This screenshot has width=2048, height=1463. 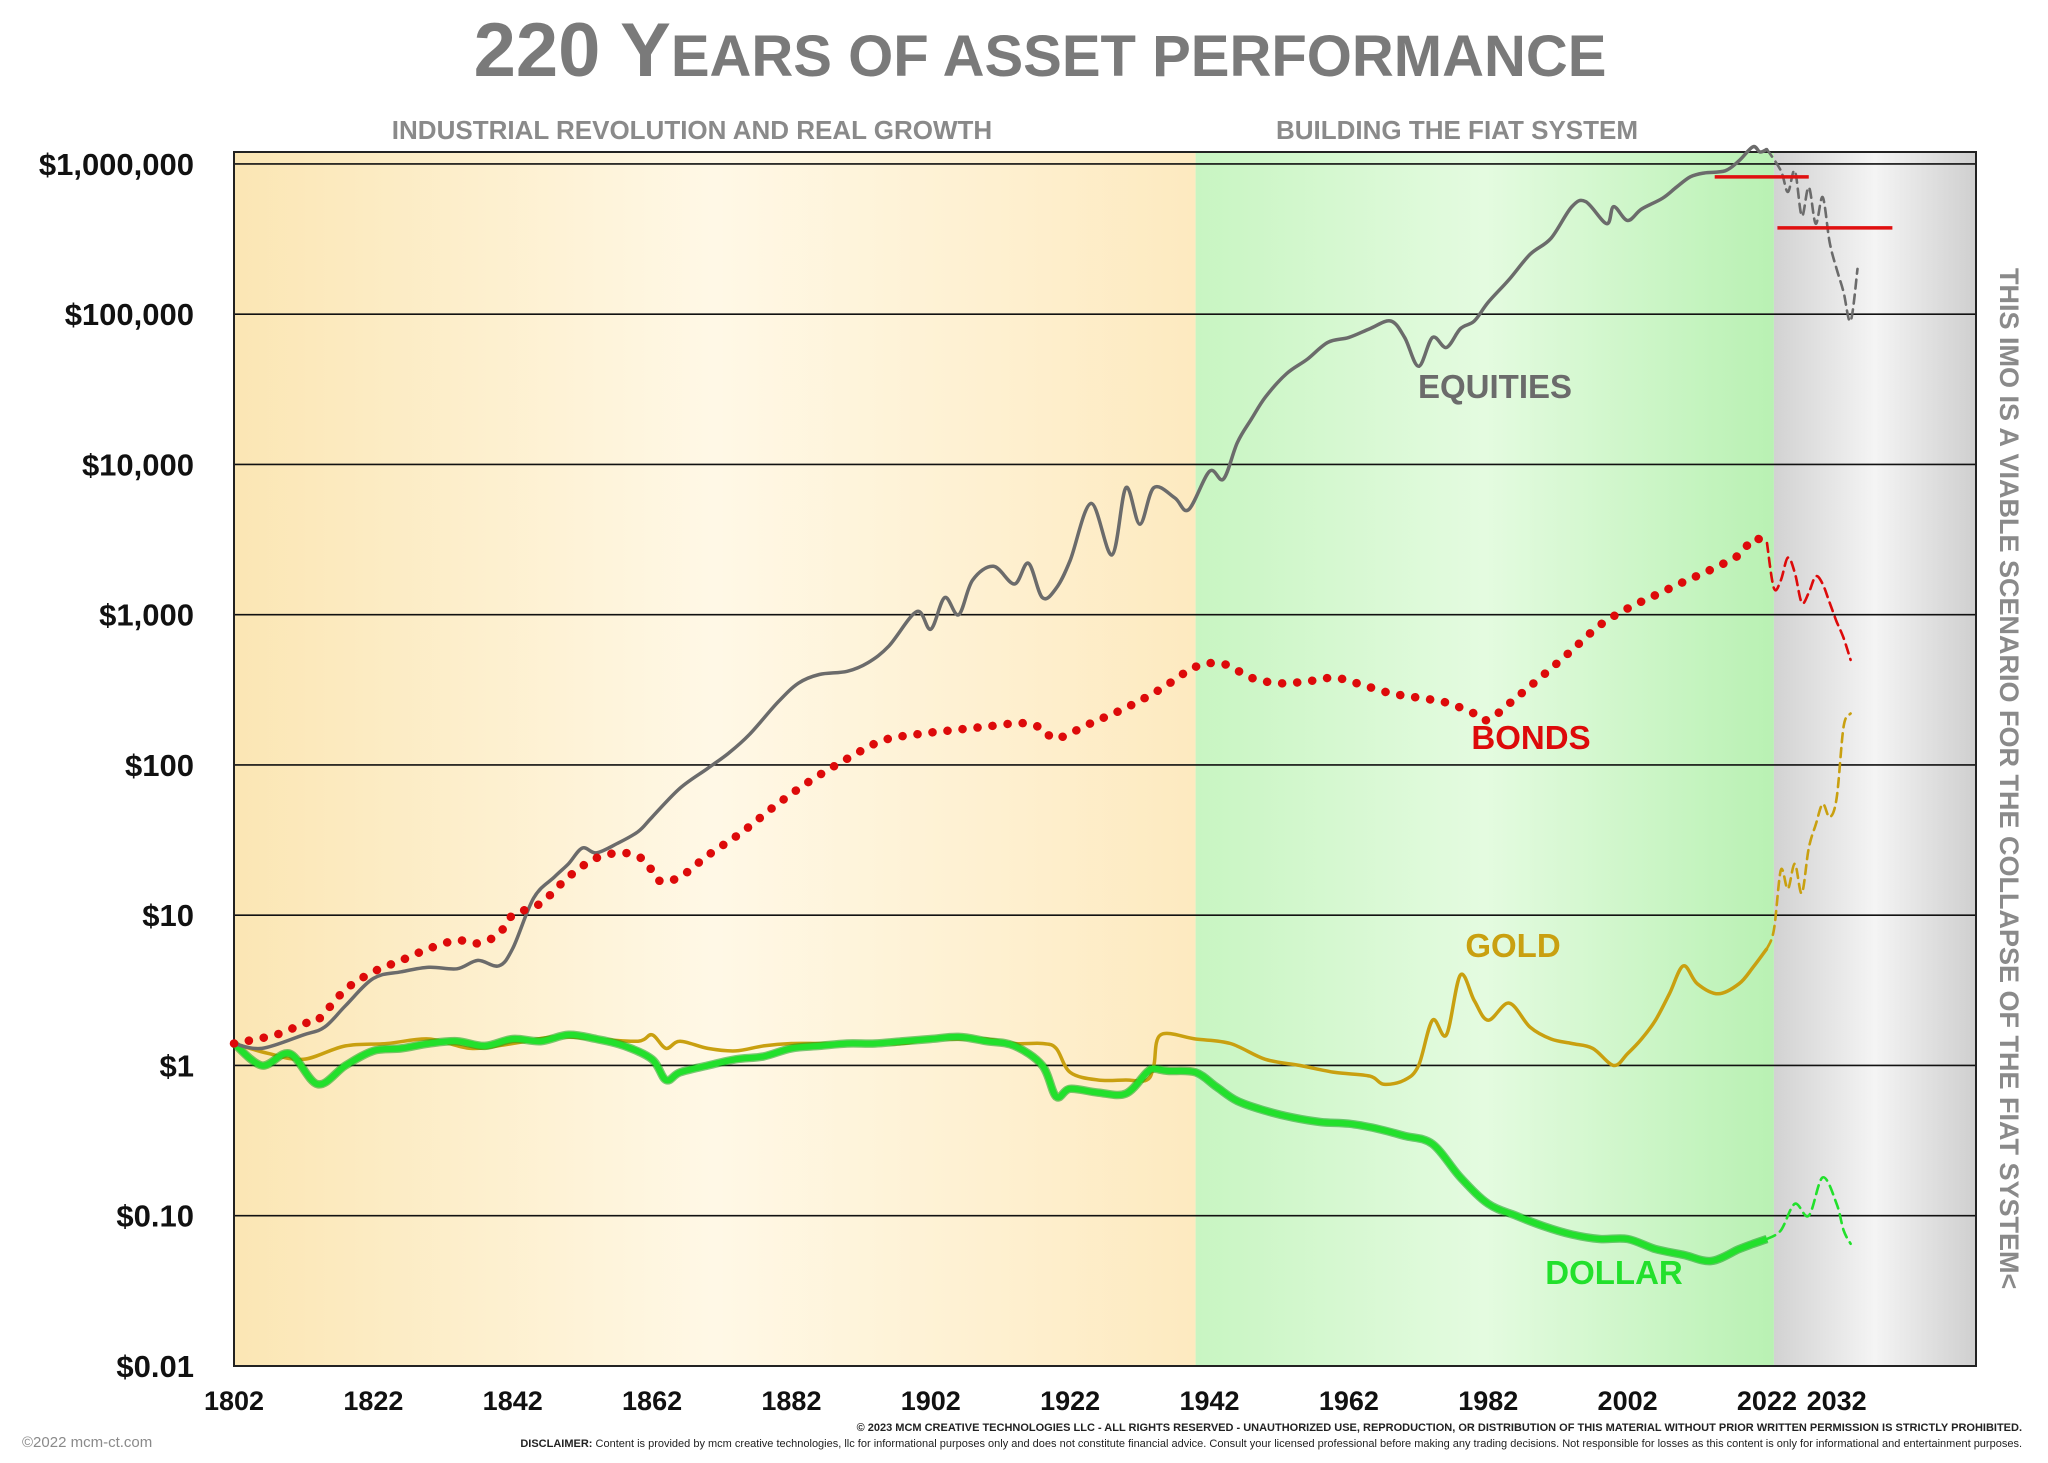 I want to click on chart-title-rest: EARS OF ASSET PERFORMANCE, so click(x=1139, y=56).